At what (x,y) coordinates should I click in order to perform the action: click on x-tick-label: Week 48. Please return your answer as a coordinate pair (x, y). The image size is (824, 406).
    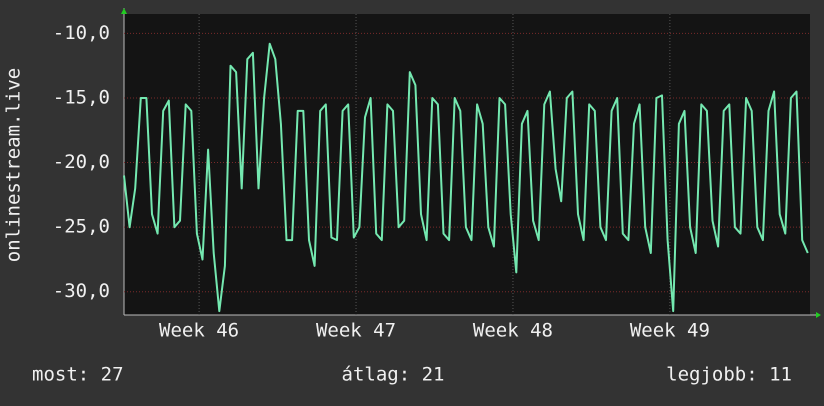
    Looking at the image, I should click on (513, 331).